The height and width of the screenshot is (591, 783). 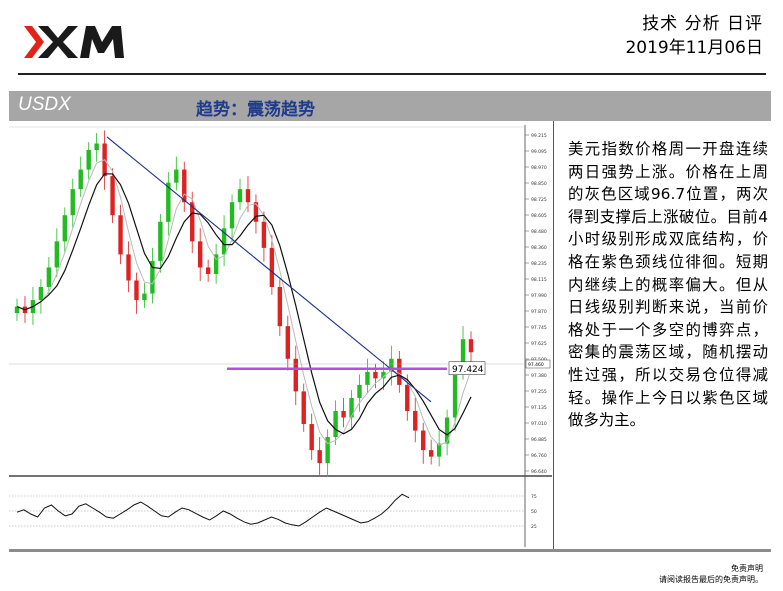 I want to click on bottom-rule, so click(x=390, y=550).